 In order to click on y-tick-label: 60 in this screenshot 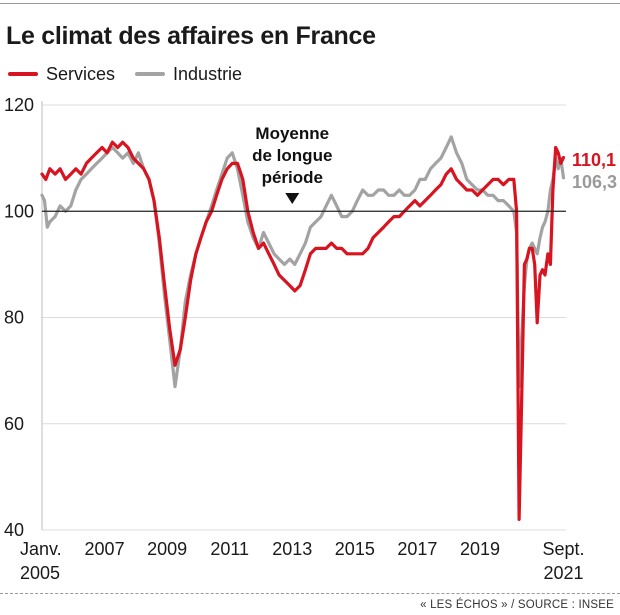, I will do `click(14, 424)`.